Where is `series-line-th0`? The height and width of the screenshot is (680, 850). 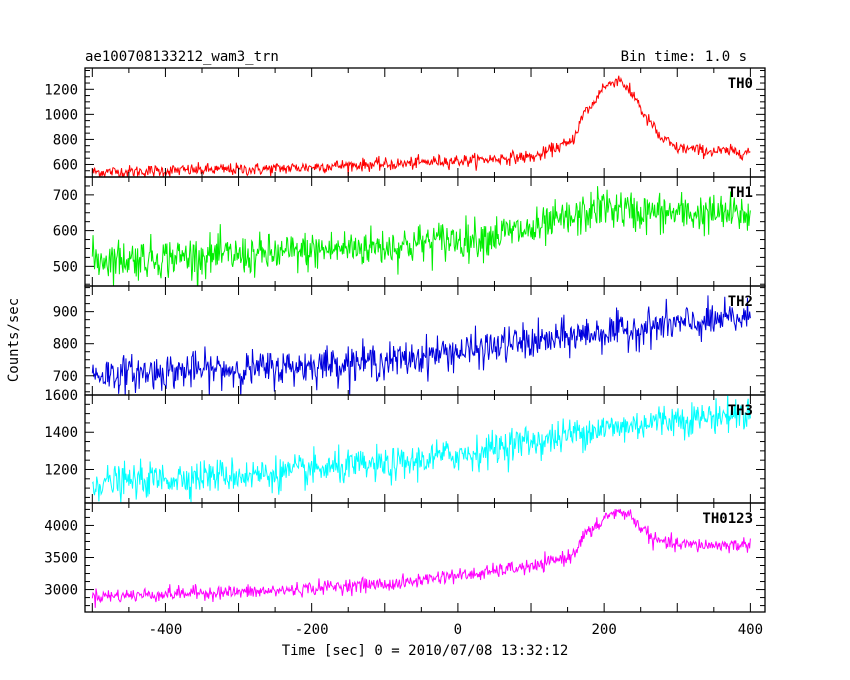
series-line-th0 is located at coordinates (421, 126).